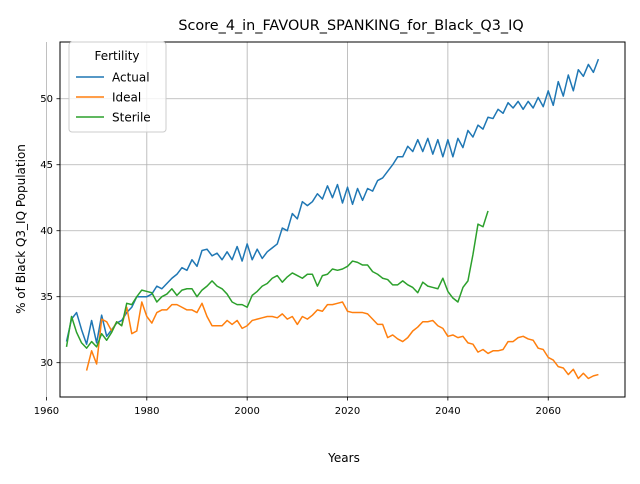  I want to click on legend: Fertility Actual Ideal Sterile, so click(117, 87).